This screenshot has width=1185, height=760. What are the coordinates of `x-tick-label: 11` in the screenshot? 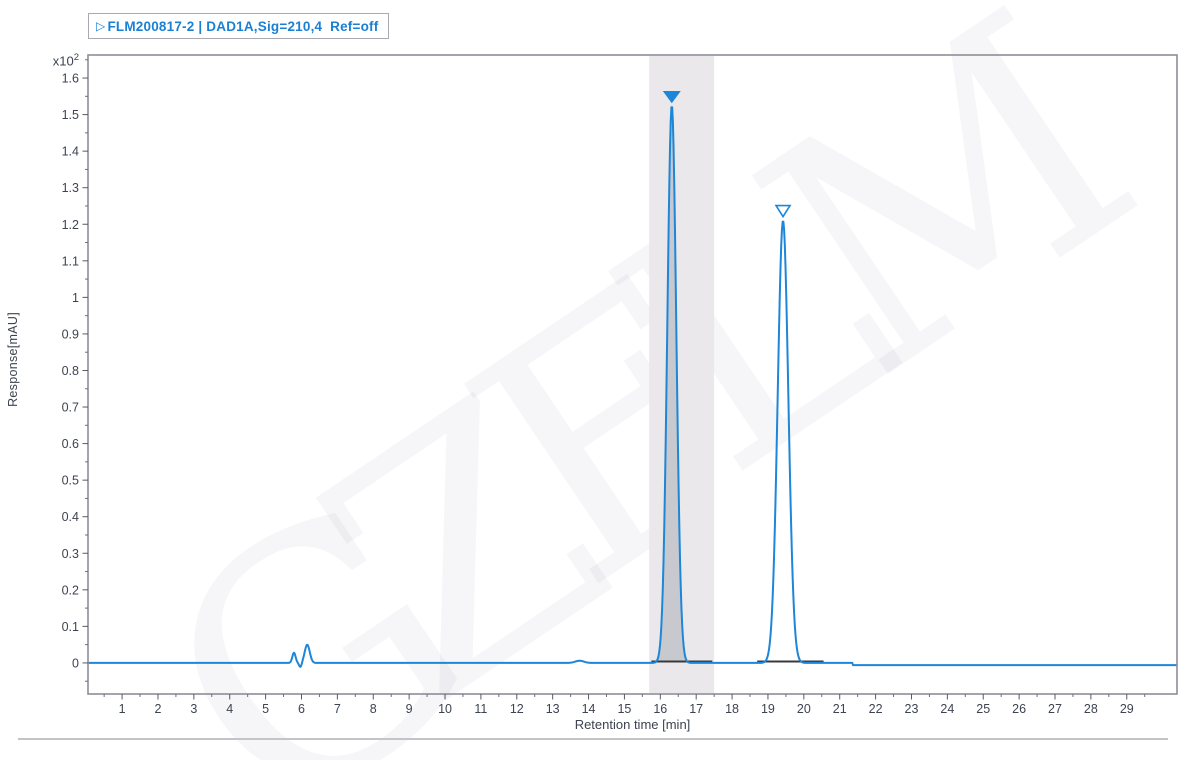 It's located at (480, 709).